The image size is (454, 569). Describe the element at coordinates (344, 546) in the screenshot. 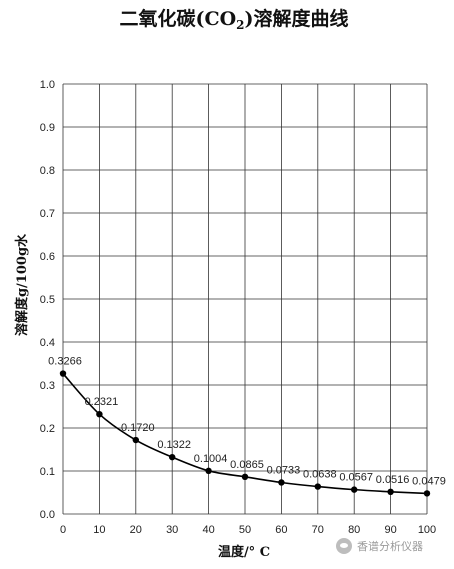

I see `wechat-icon` at that location.